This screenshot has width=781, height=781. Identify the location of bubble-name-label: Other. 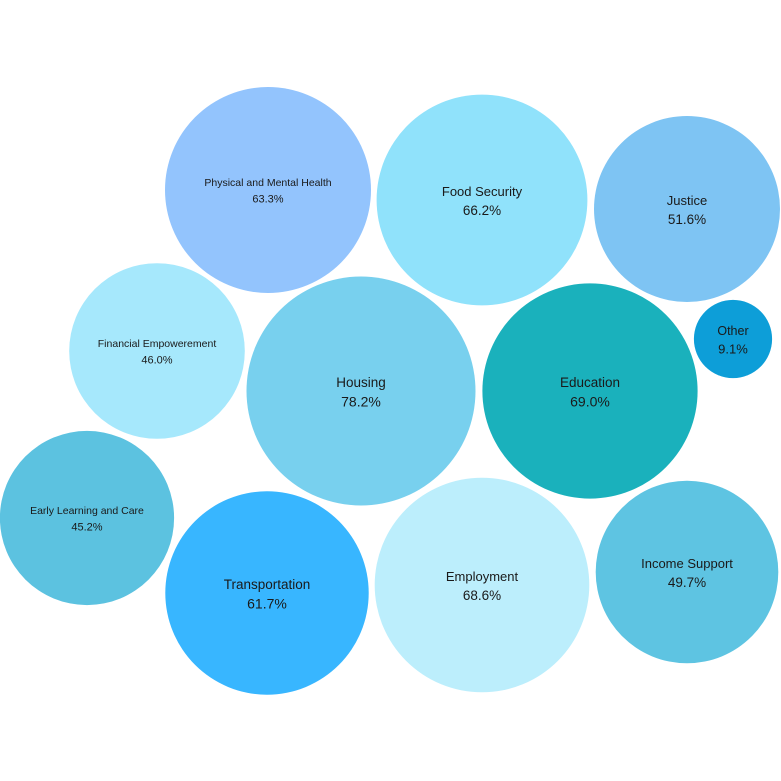
(732, 331).